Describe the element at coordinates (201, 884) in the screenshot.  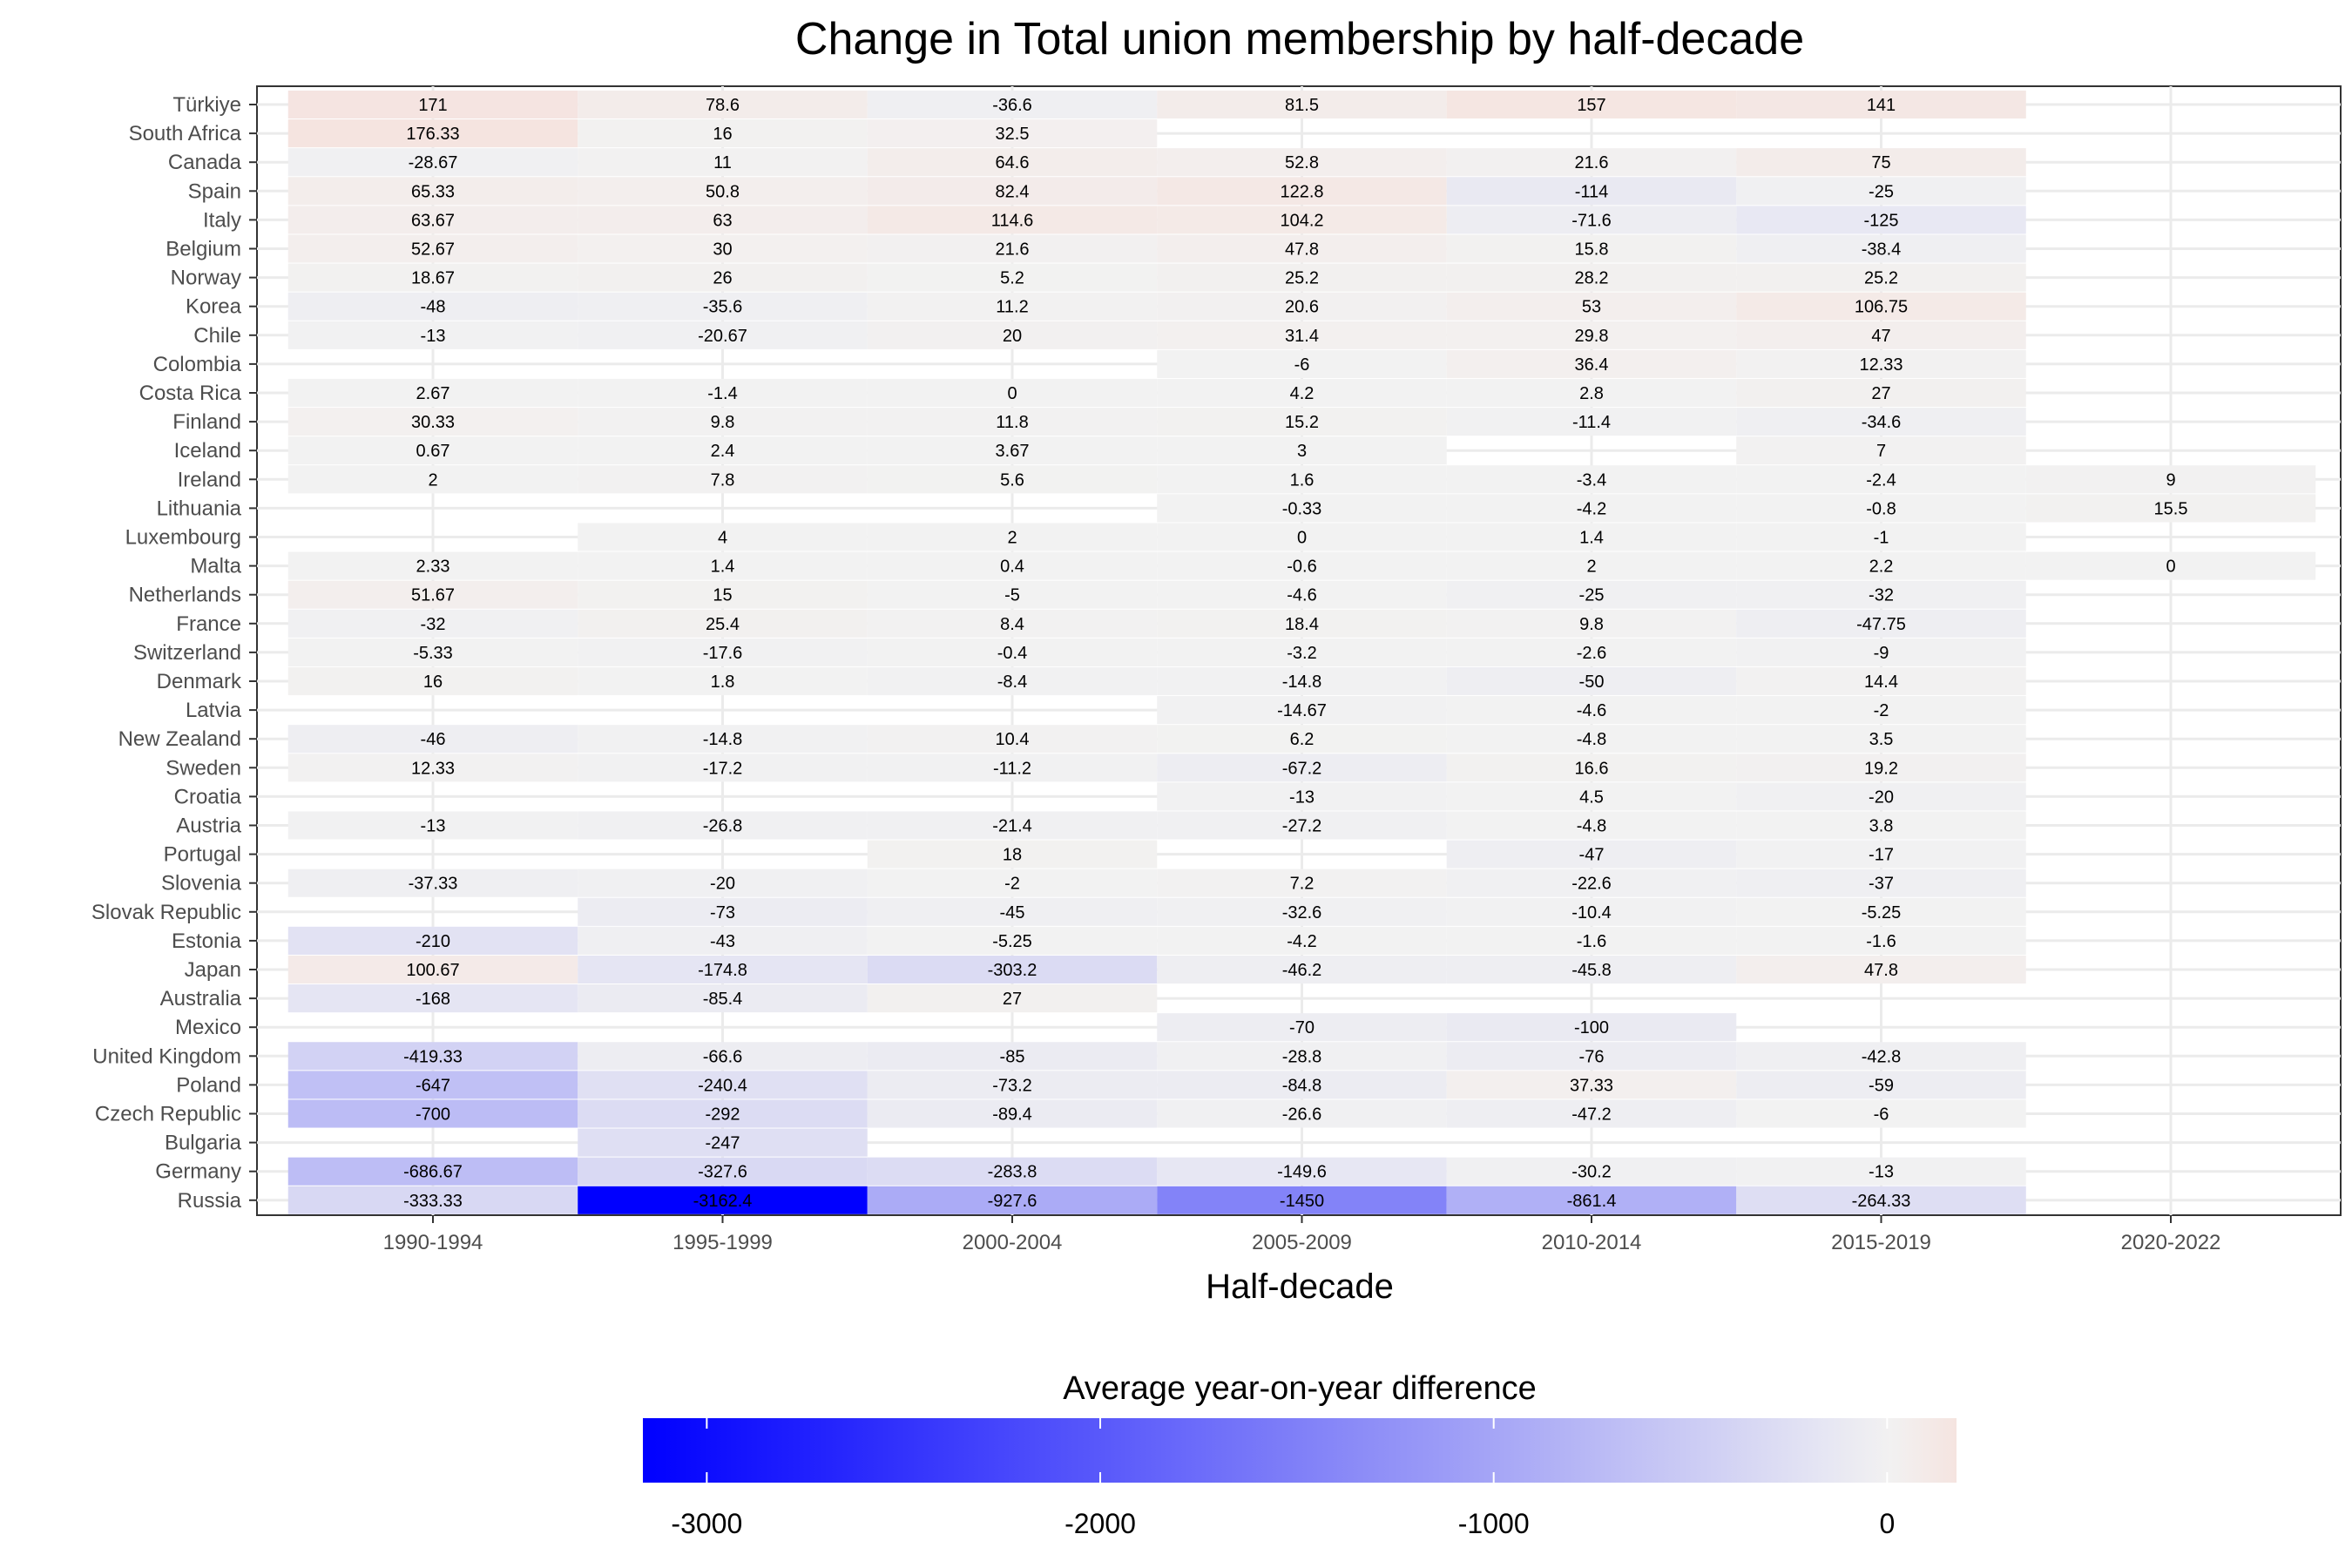
I see `y-tick-label: Slovenia` at that location.